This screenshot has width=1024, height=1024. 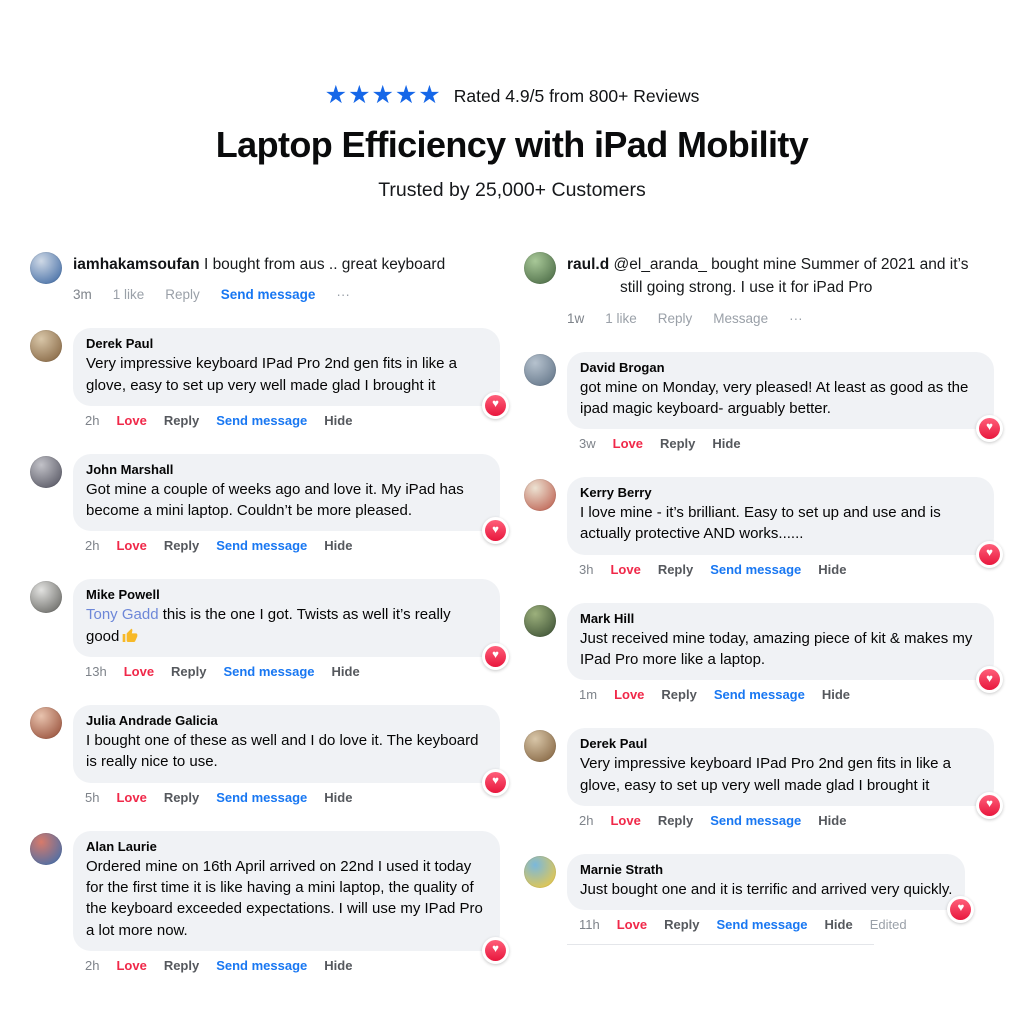 What do you see at coordinates (588, 264) in the screenshot?
I see `commenter-name: raul.d` at bounding box center [588, 264].